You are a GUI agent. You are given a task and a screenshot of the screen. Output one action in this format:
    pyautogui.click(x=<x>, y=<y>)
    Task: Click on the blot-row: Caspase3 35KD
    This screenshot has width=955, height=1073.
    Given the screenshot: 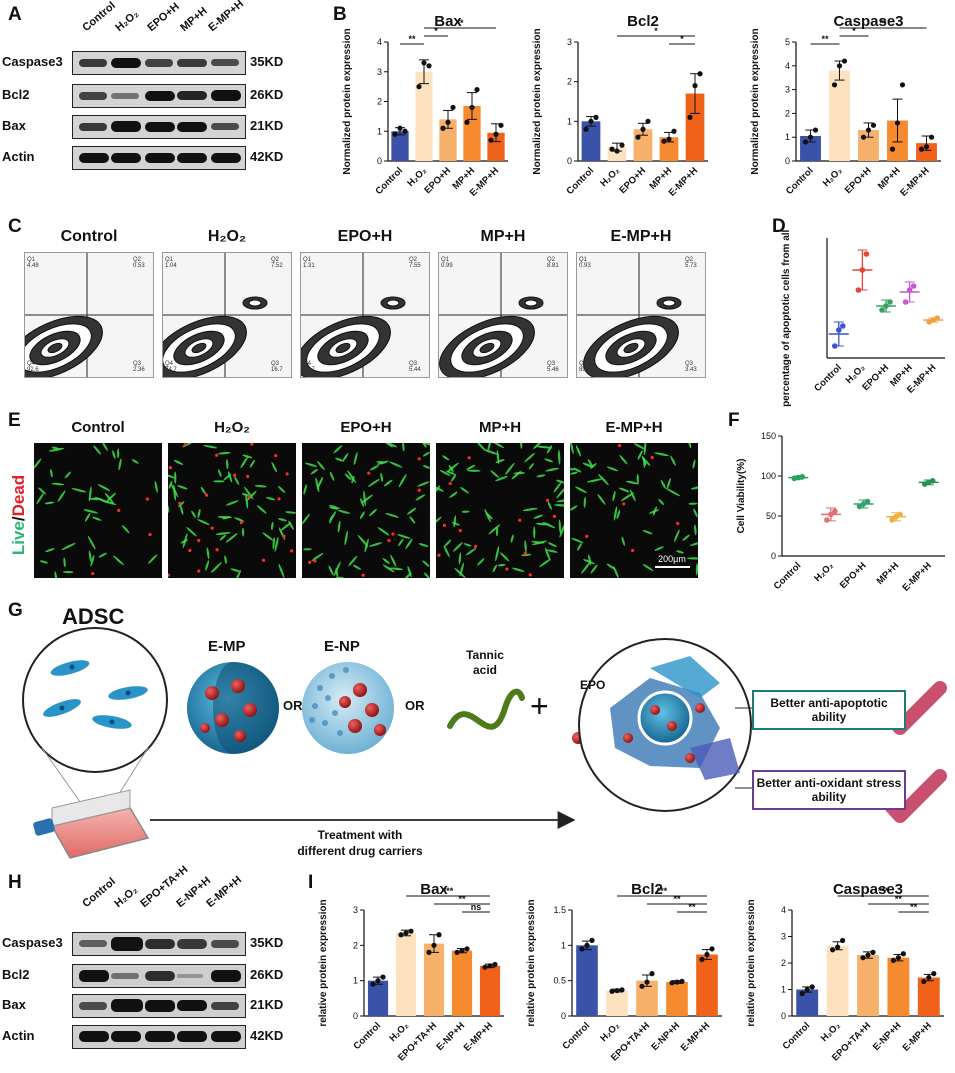 What is the action you would take?
    pyautogui.click(x=142, y=944)
    